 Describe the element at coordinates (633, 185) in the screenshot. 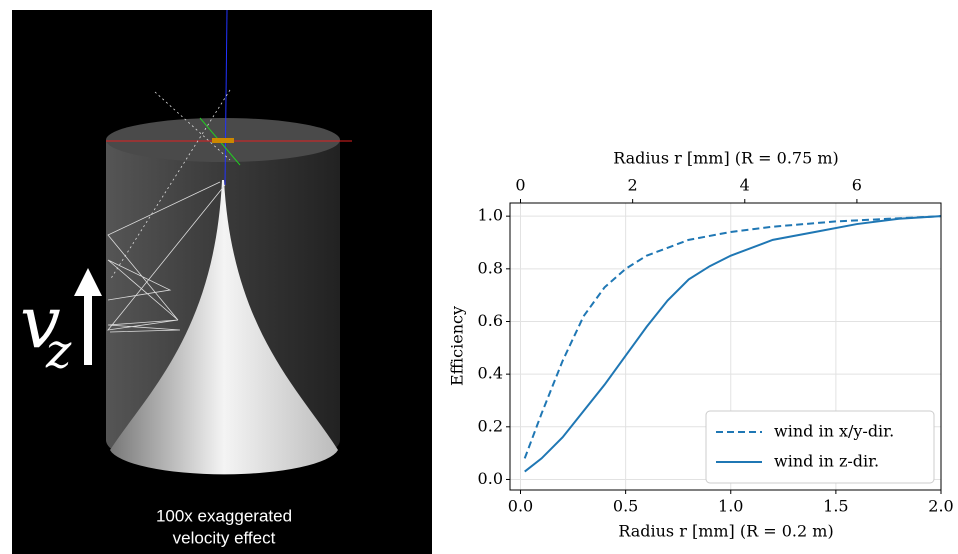

I see `x2-tick-label: 2` at that location.